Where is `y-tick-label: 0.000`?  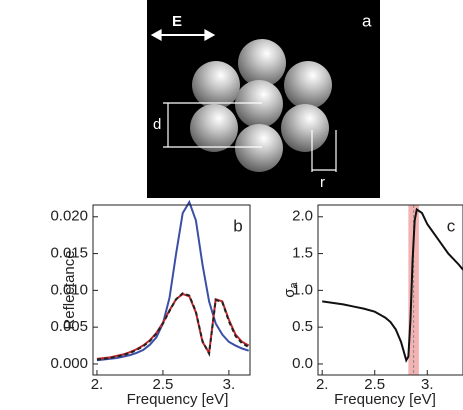 y-tick-label: 0.000 is located at coordinates (69, 363).